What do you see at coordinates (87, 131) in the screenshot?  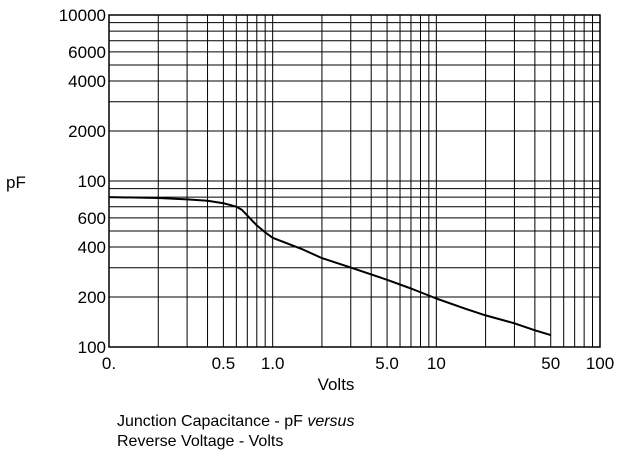 I see `y-tick-label: 2000` at bounding box center [87, 131].